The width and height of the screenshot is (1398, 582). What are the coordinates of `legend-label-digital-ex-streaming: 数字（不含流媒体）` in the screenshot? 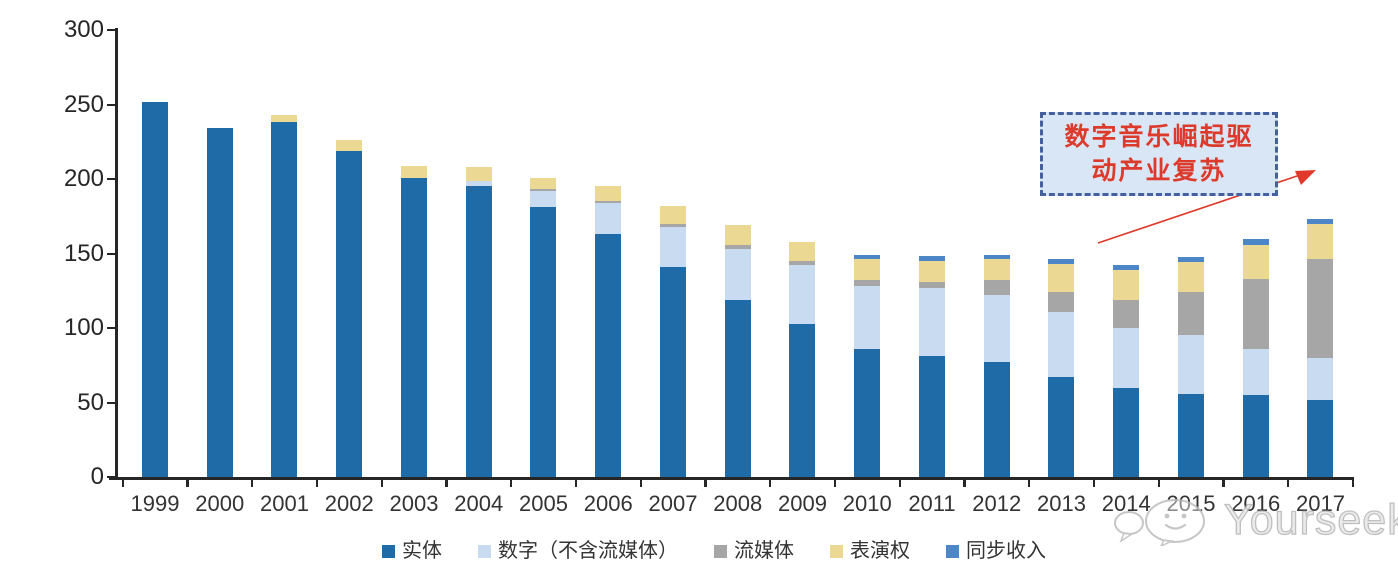 It's located at (588, 551).